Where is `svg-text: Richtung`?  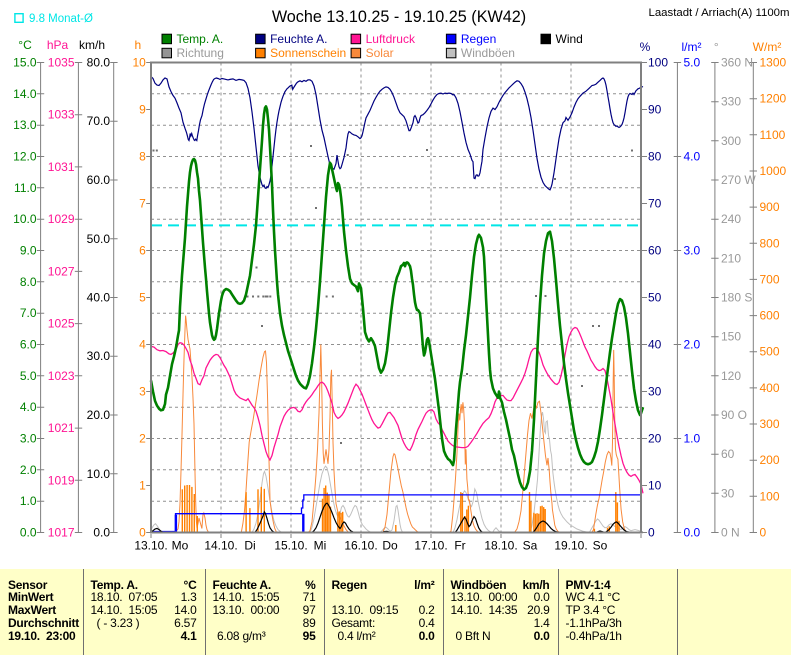 svg-text: Richtung is located at coordinates (200, 53).